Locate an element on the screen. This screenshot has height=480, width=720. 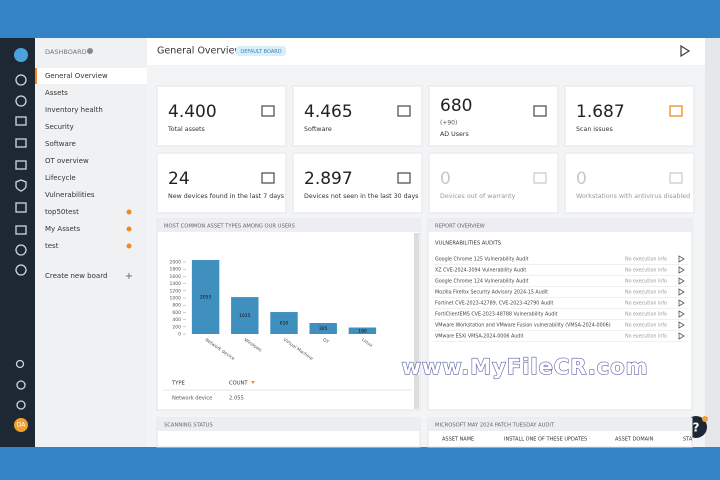
y-tick-label: 0 is located at coordinates (179, 335).